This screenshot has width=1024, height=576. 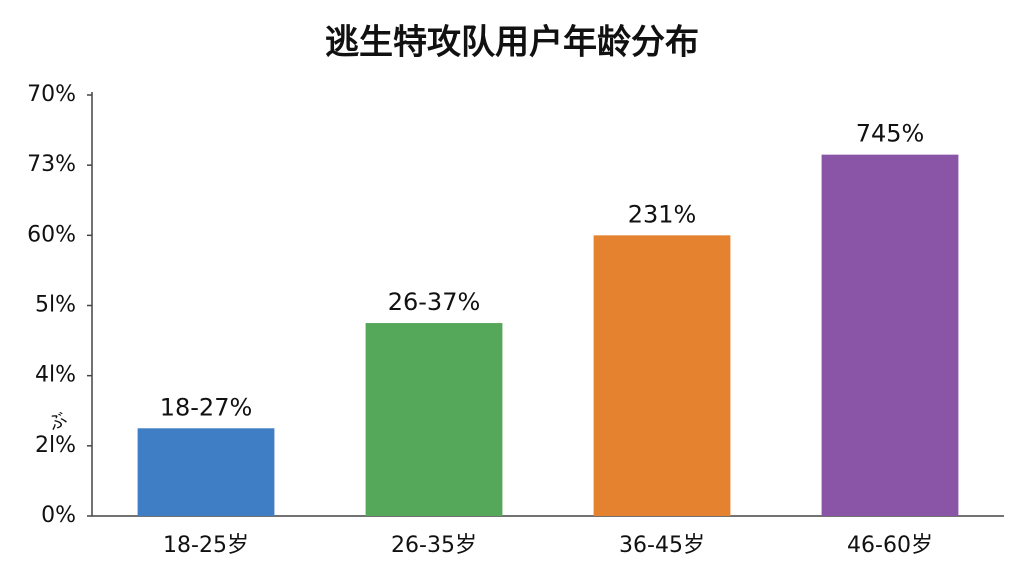 What do you see at coordinates (51, 94) in the screenshot?
I see `y-tick-label: 70%` at bounding box center [51, 94].